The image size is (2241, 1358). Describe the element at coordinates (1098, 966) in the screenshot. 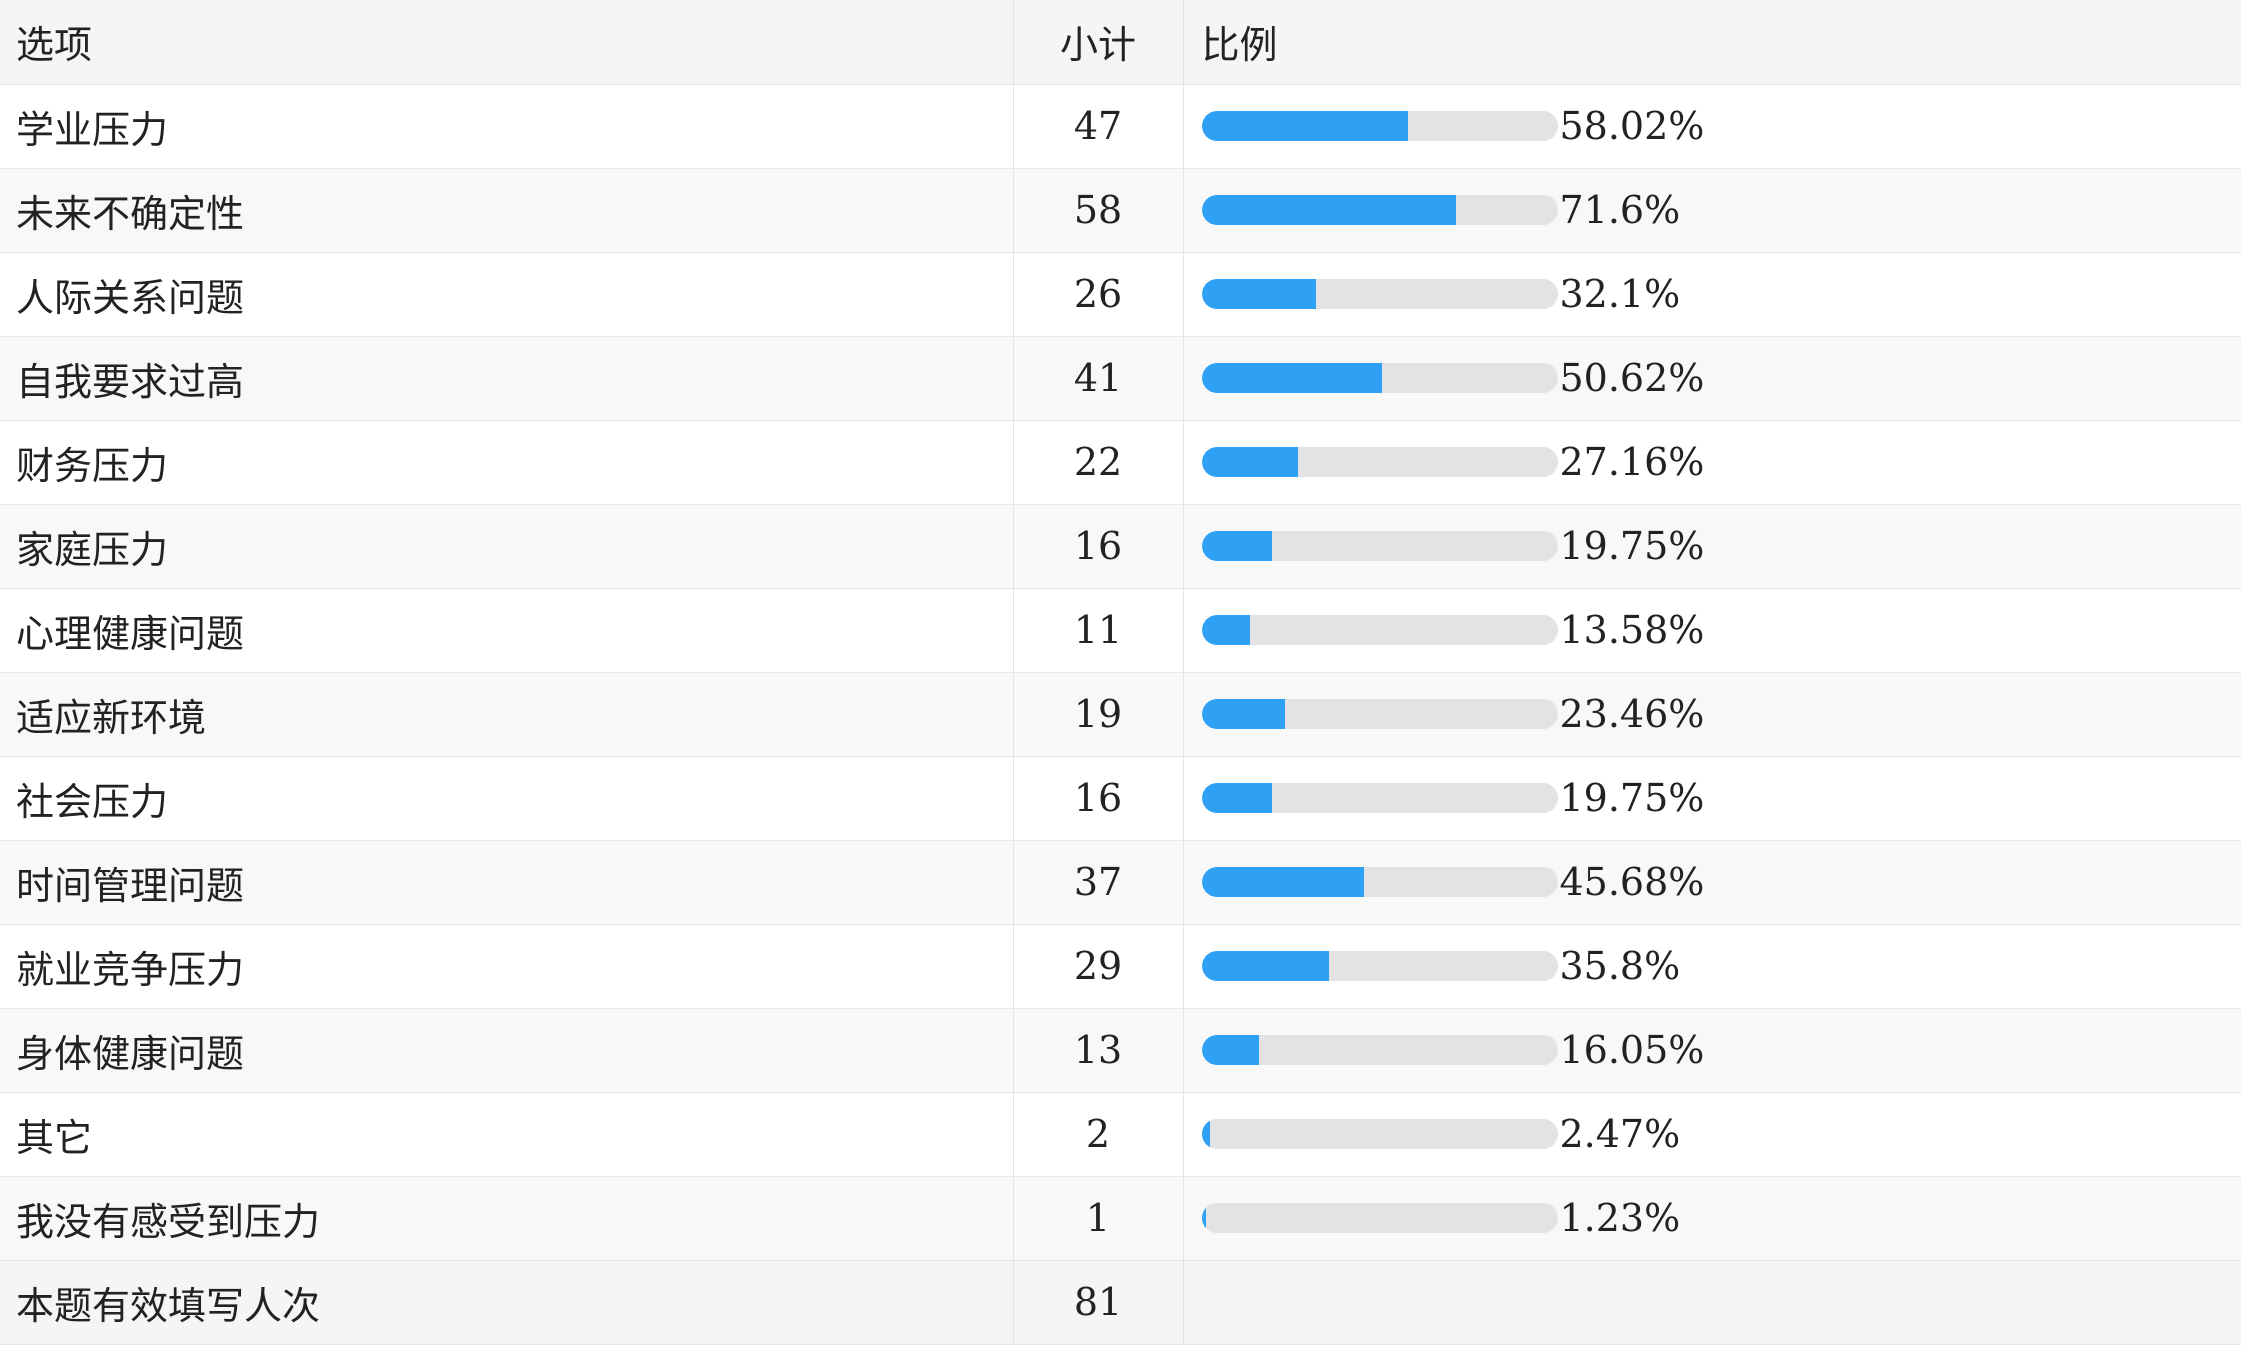

I see `row-count: 29` at that location.